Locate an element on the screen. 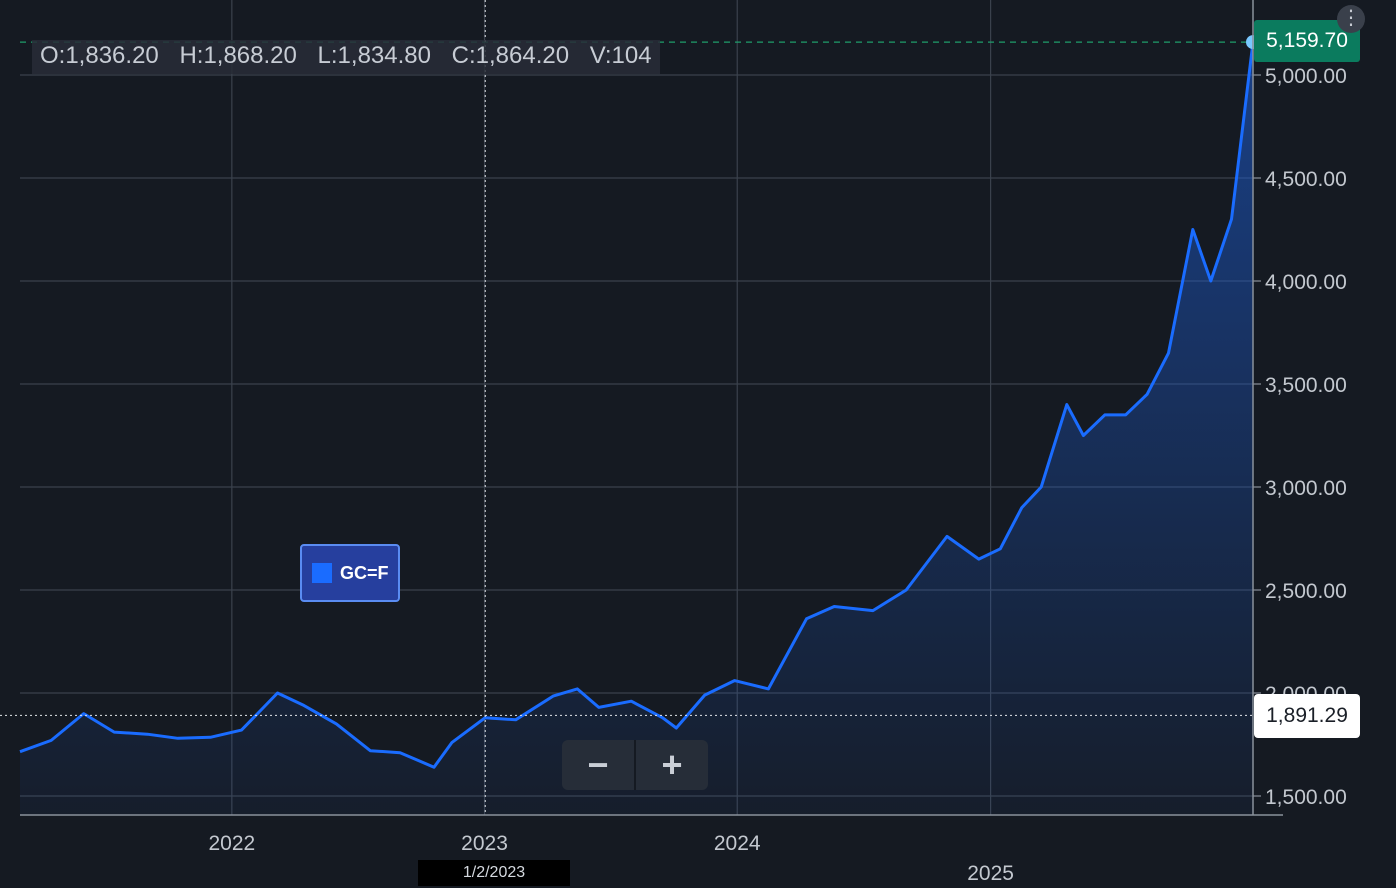 This screenshot has height=888, width=1396. open-value: O:1,836.20 is located at coordinates (99, 55).